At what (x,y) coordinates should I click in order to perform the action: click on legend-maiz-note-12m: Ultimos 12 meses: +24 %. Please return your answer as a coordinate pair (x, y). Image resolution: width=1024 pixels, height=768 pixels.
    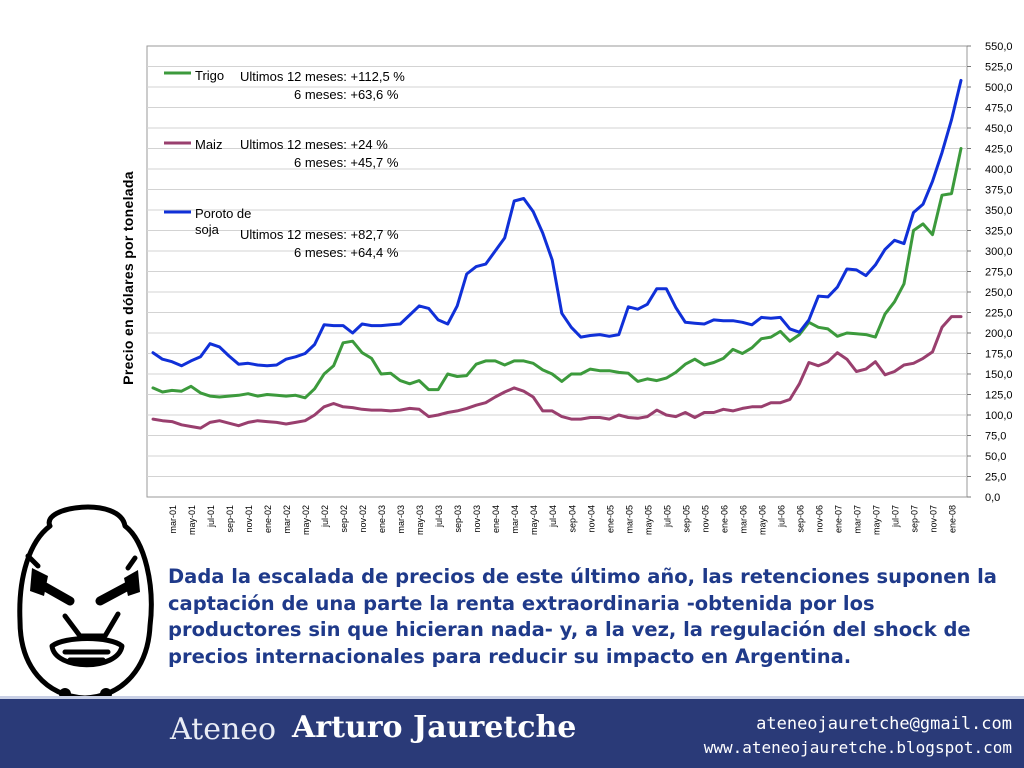
    Looking at the image, I should click on (314, 144).